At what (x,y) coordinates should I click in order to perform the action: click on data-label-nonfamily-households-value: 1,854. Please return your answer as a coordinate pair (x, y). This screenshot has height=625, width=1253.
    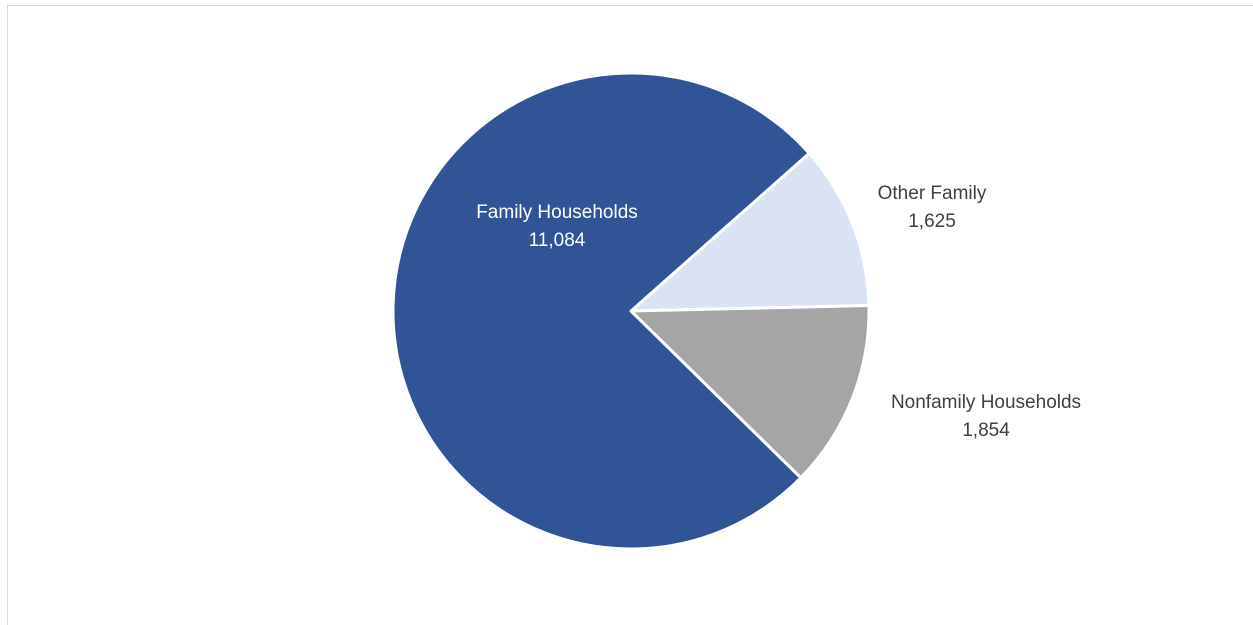
    Looking at the image, I should click on (986, 430).